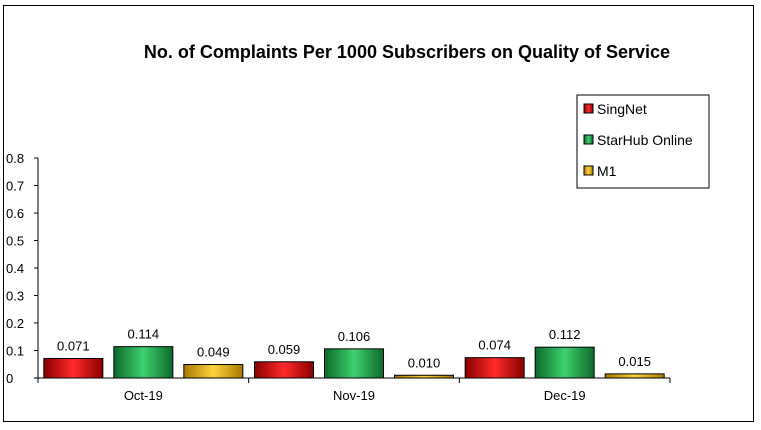  I want to click on bars, so click(354, 362).